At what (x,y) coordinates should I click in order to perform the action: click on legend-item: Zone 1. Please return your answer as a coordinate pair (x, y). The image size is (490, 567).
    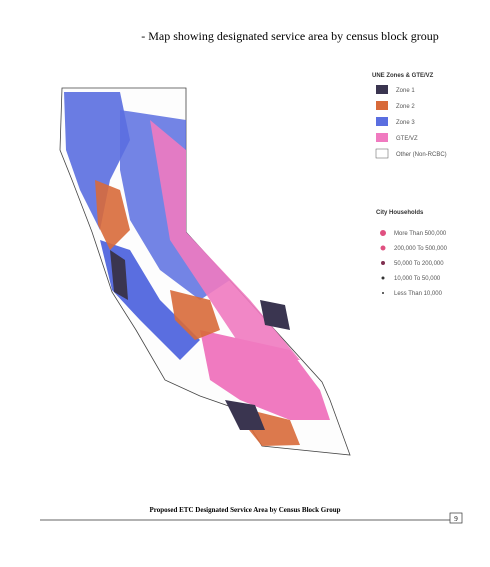
    Looking at the image, I should click on (405, 91).